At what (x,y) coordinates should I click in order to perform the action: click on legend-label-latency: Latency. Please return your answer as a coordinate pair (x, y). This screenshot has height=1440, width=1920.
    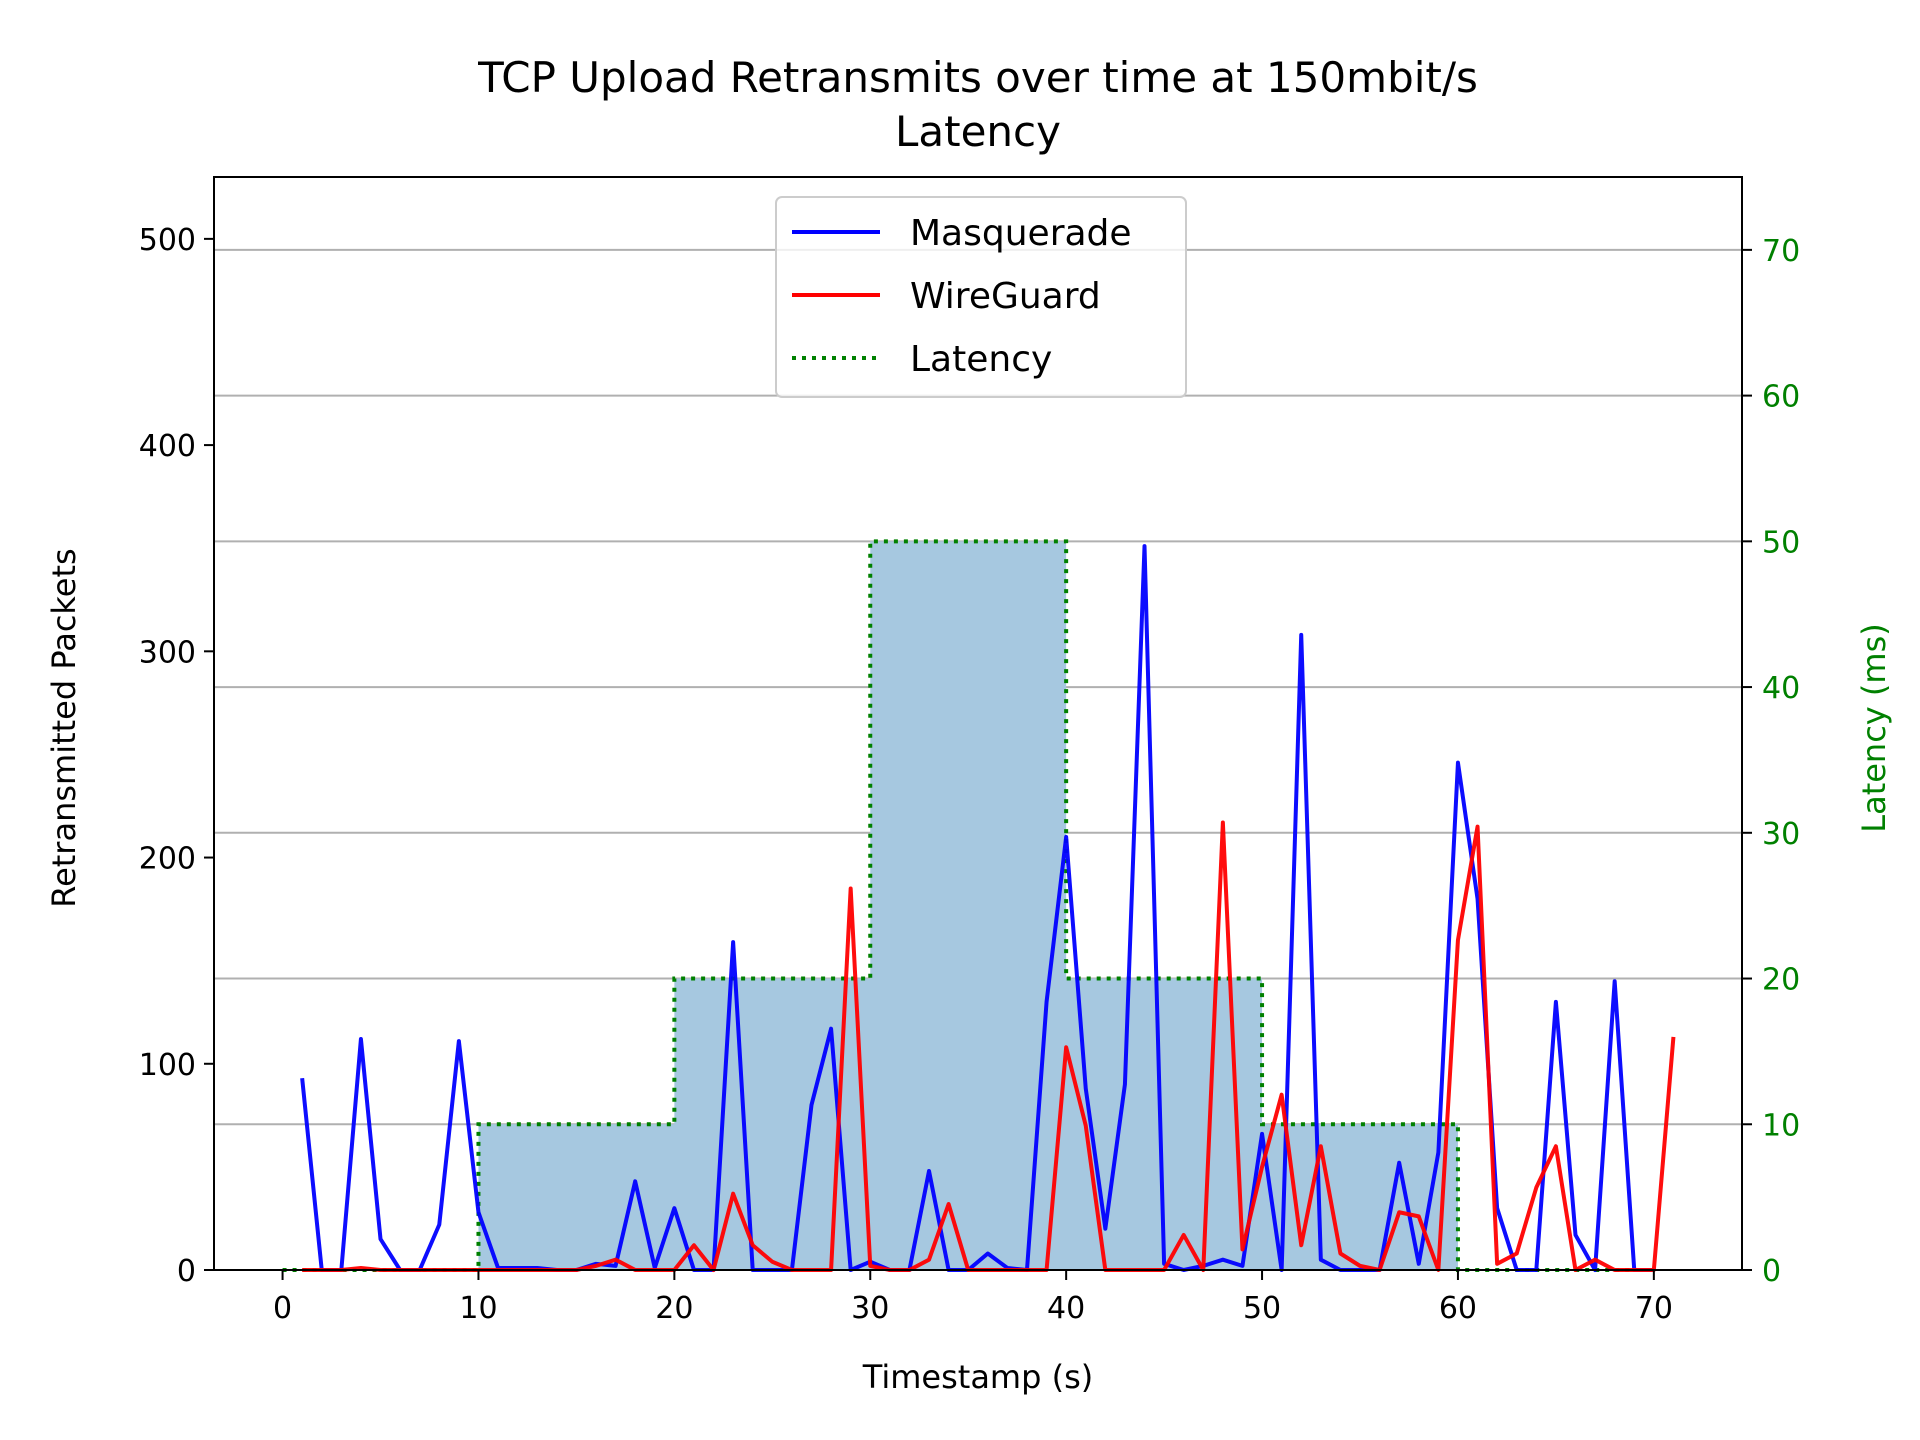
    Looking at the image, I should click on (981, 359).